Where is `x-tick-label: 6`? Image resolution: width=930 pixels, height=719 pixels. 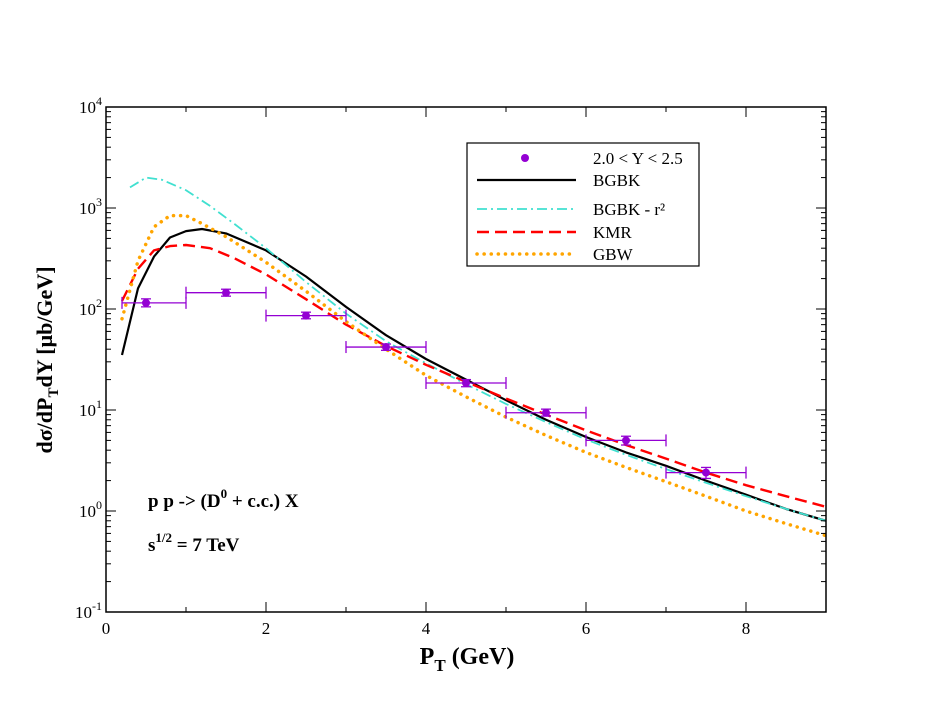
x-tick-label: 6 is located at coordinates (586, 628).